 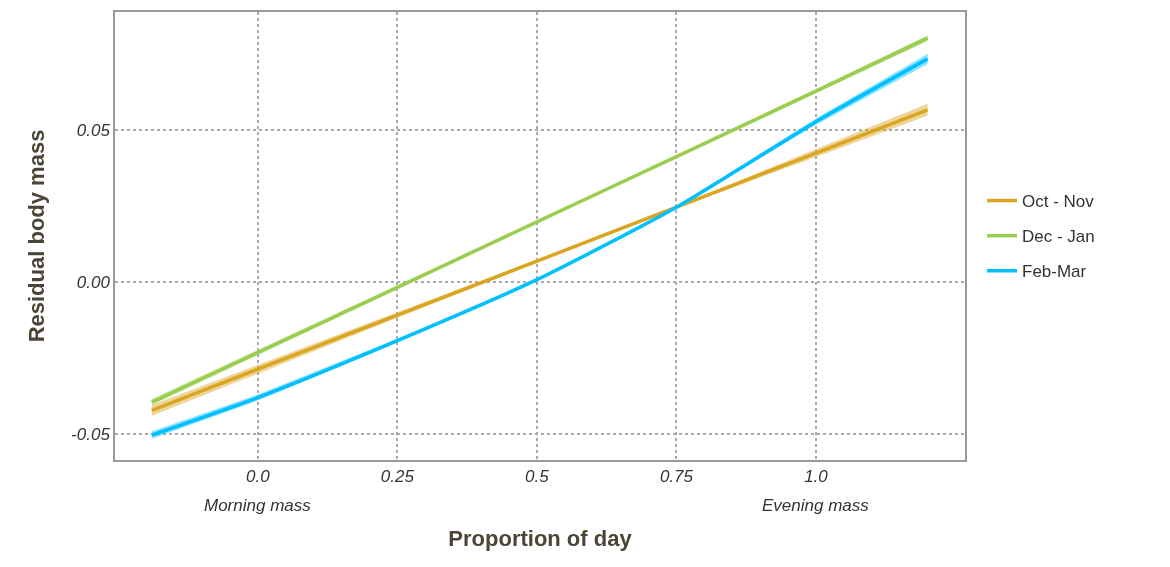 I want to click on x-tick-label: 0.5, so click(x=537, y=477).